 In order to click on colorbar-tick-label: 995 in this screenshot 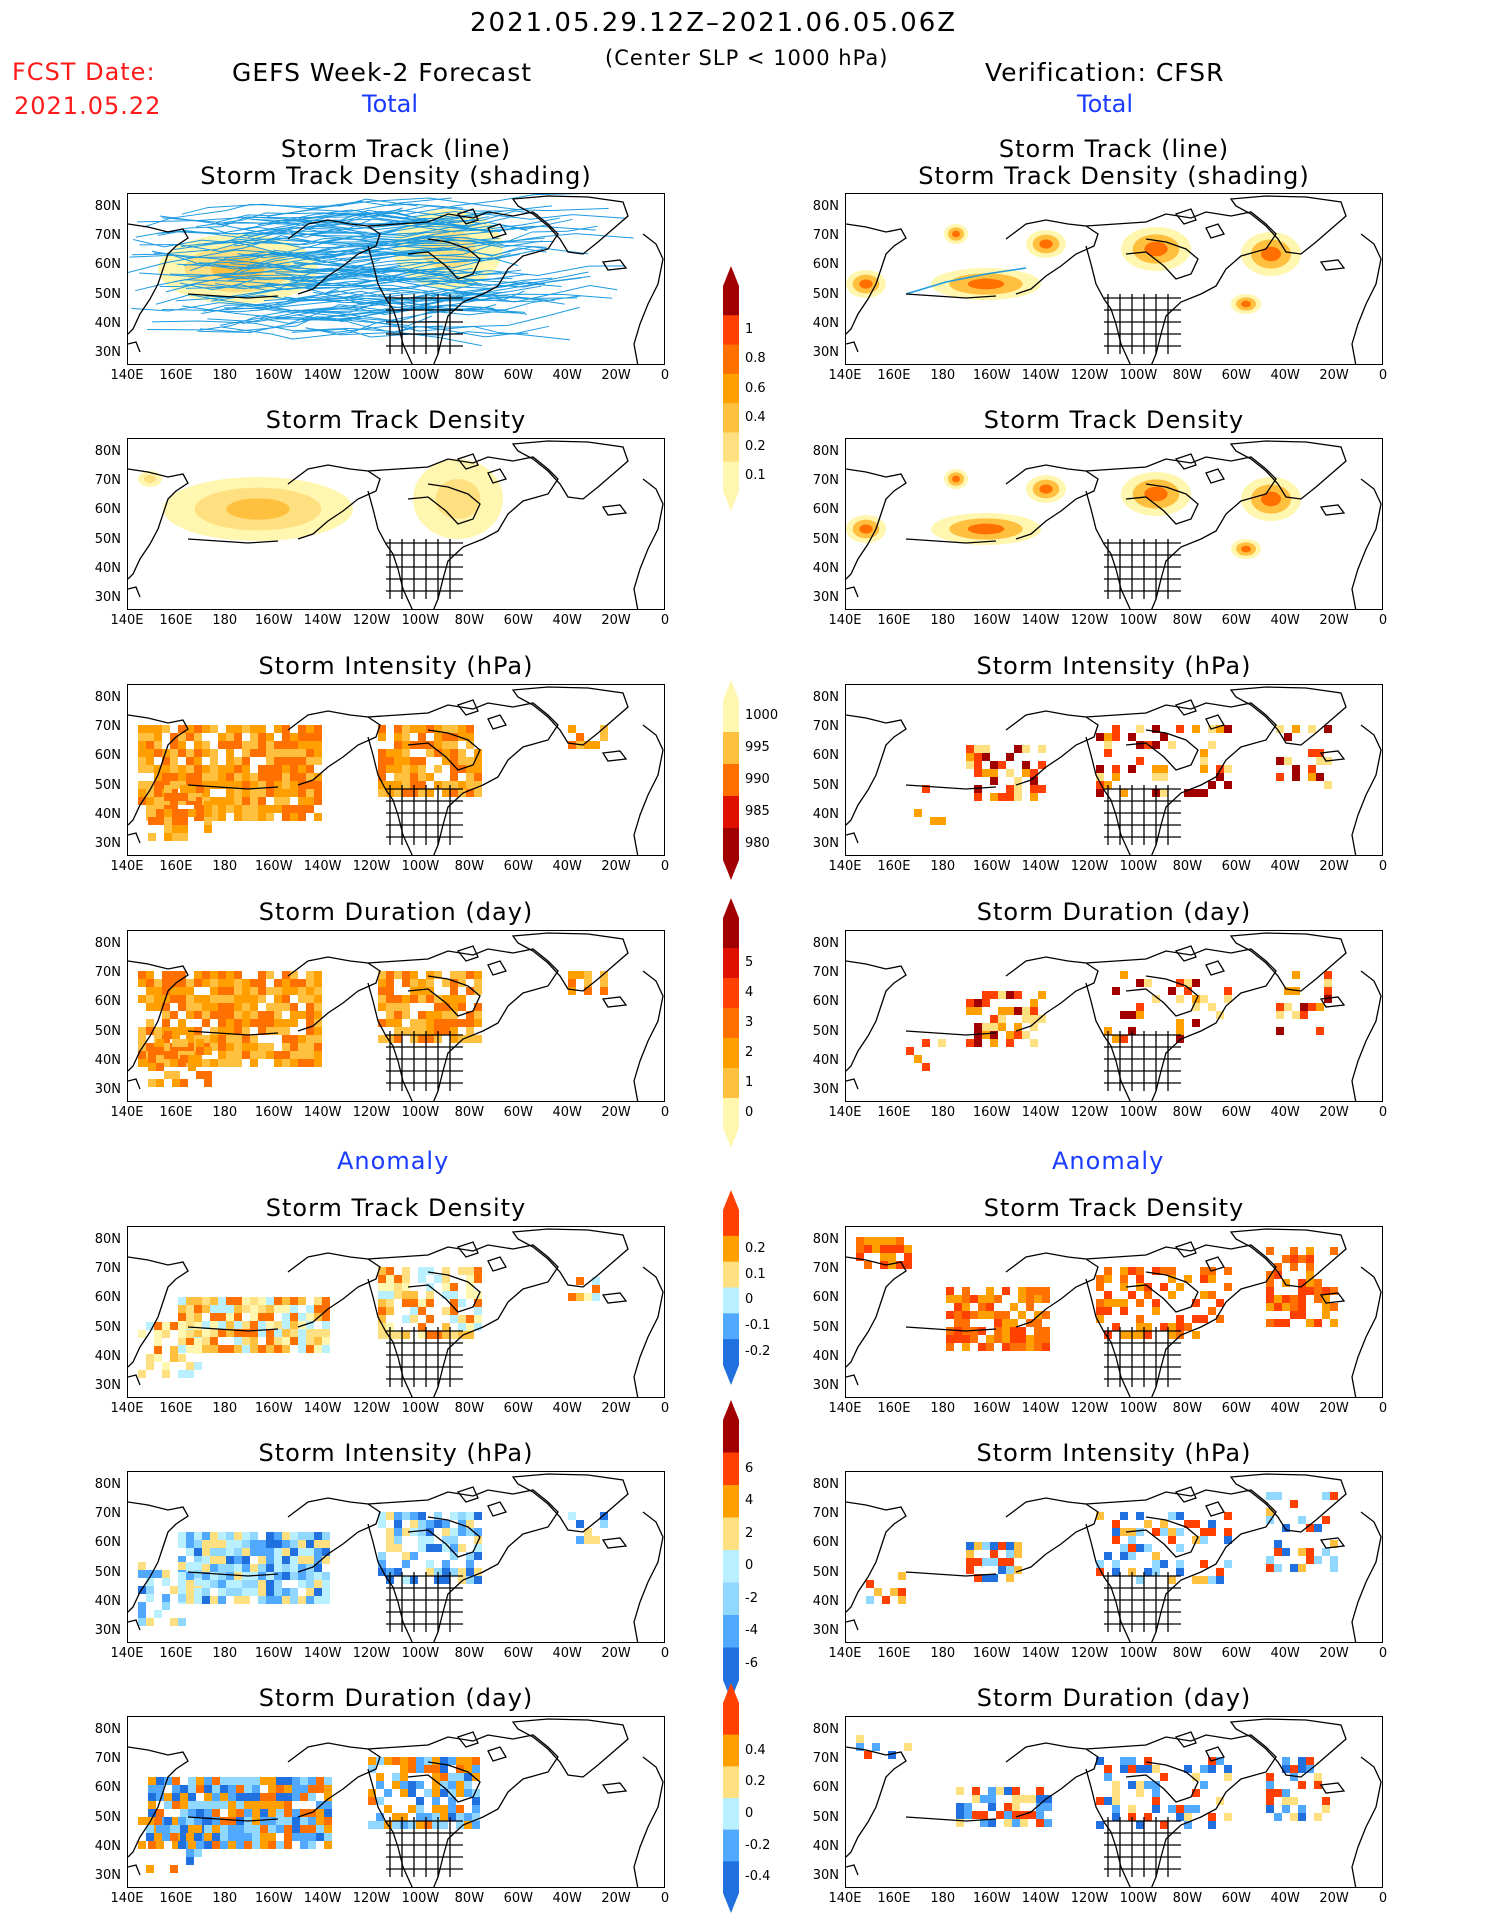, I will do `click(757, 747)`.